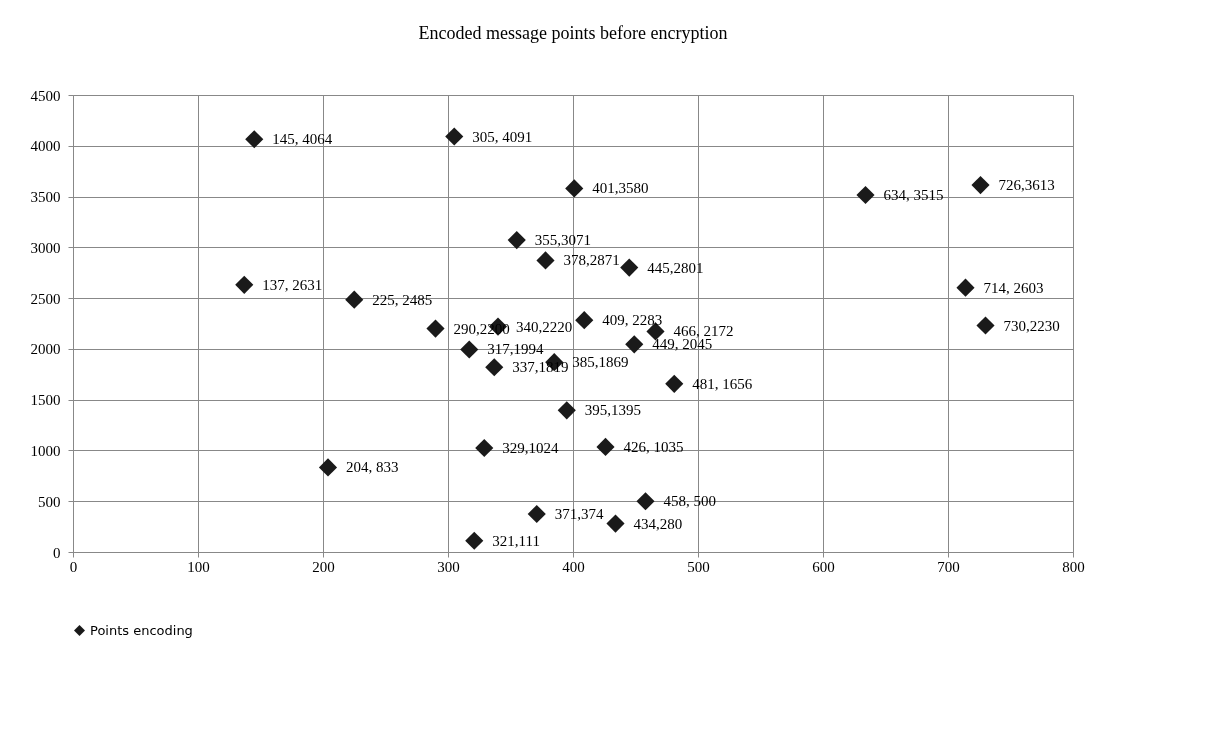 This screenshot has width=1213, height=750. I want to click on annotation: 395,1395, so click(612, 410).